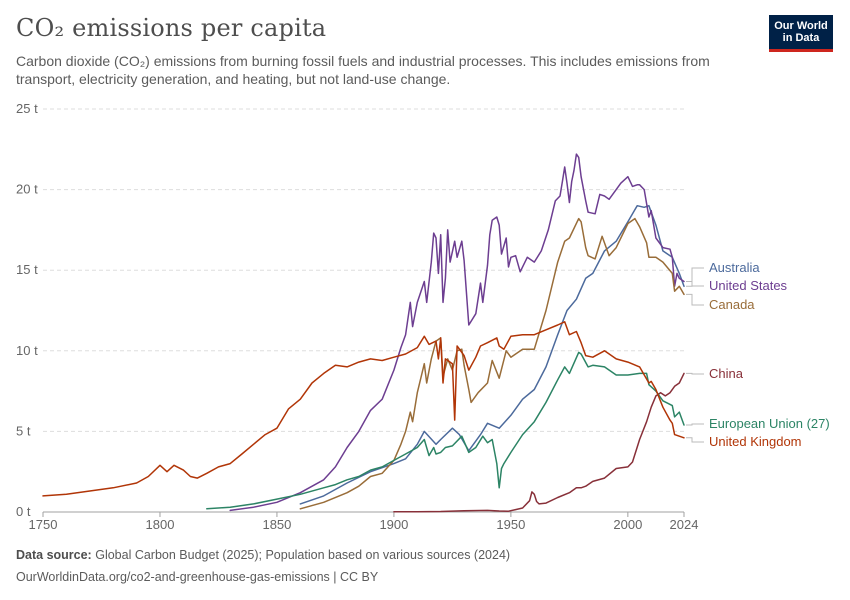 The width and height of the screenshot is (850, 600). Describe the element at coordinates (23, 511) in the screenshot. I see `y-tick-label: 0 t` at that location.